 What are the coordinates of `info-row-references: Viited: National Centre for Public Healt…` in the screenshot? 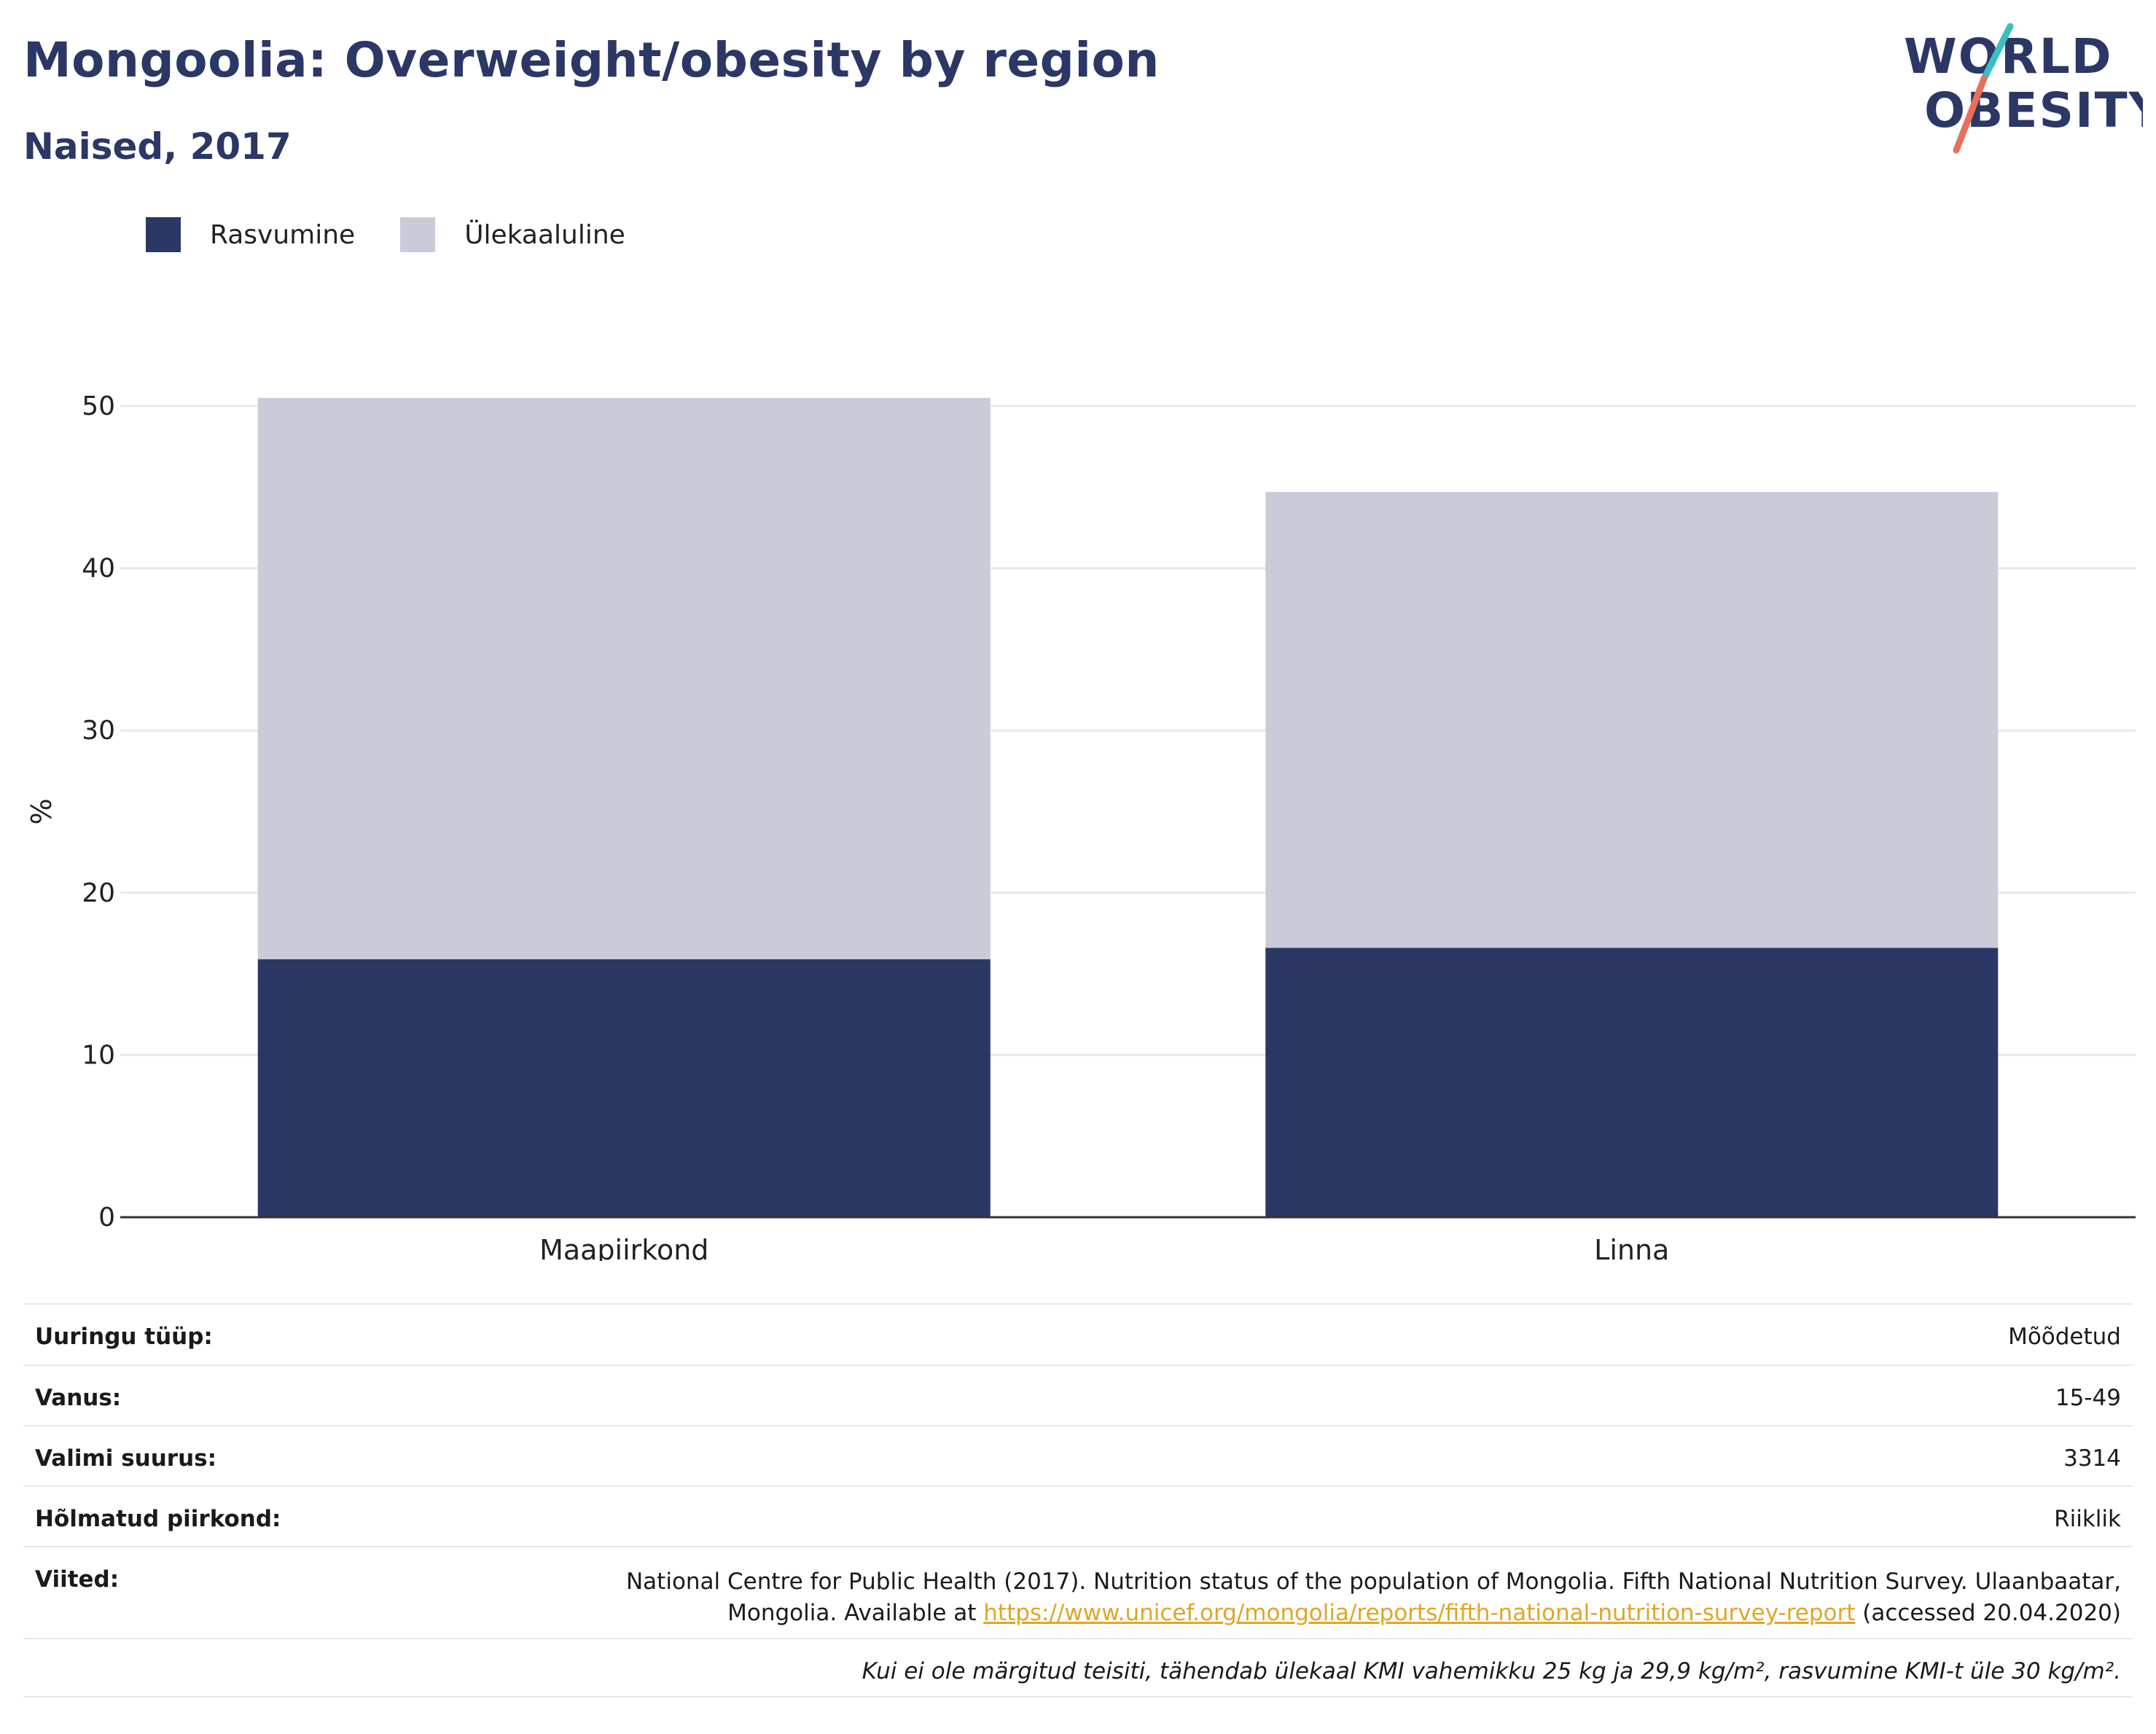 It's located at (1078, 1592).